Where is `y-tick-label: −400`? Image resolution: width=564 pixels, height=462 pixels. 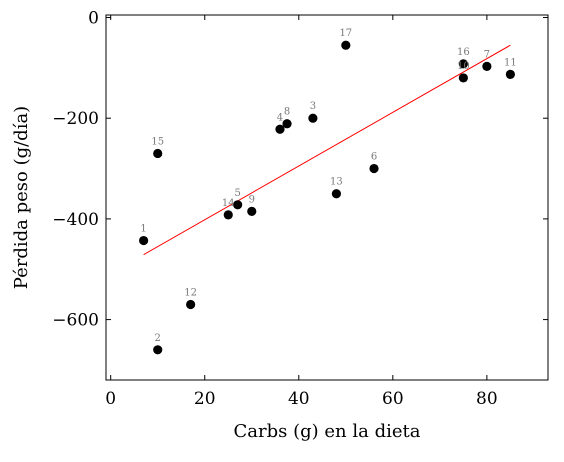
y-tick-label: −400 is located at coordinates (75, 220).